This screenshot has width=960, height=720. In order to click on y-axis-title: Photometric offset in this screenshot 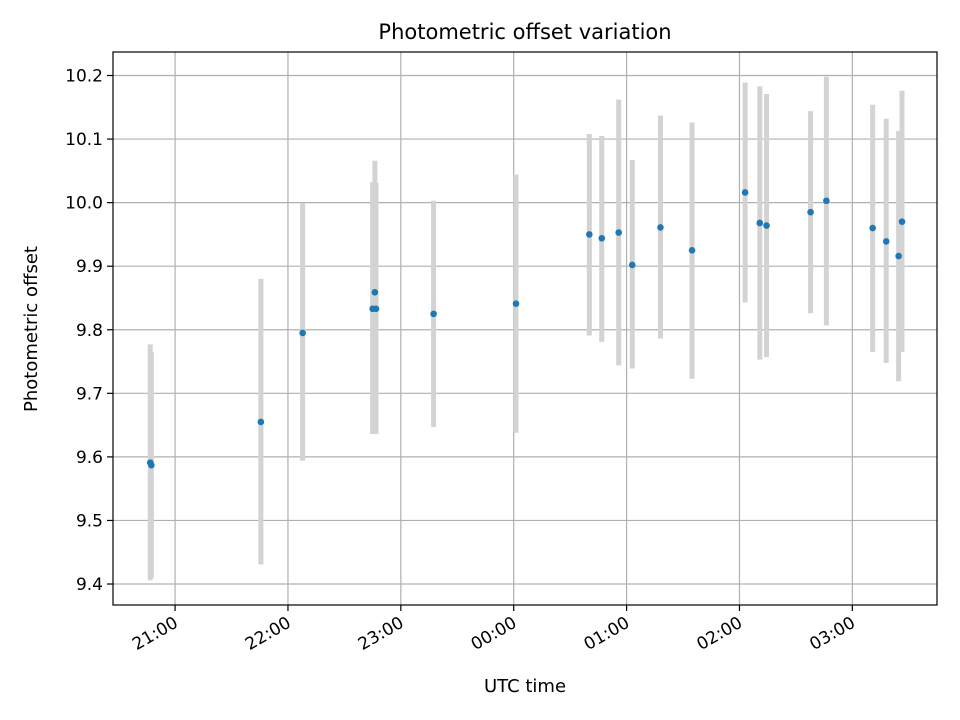, I will do `click(31, 329)`.